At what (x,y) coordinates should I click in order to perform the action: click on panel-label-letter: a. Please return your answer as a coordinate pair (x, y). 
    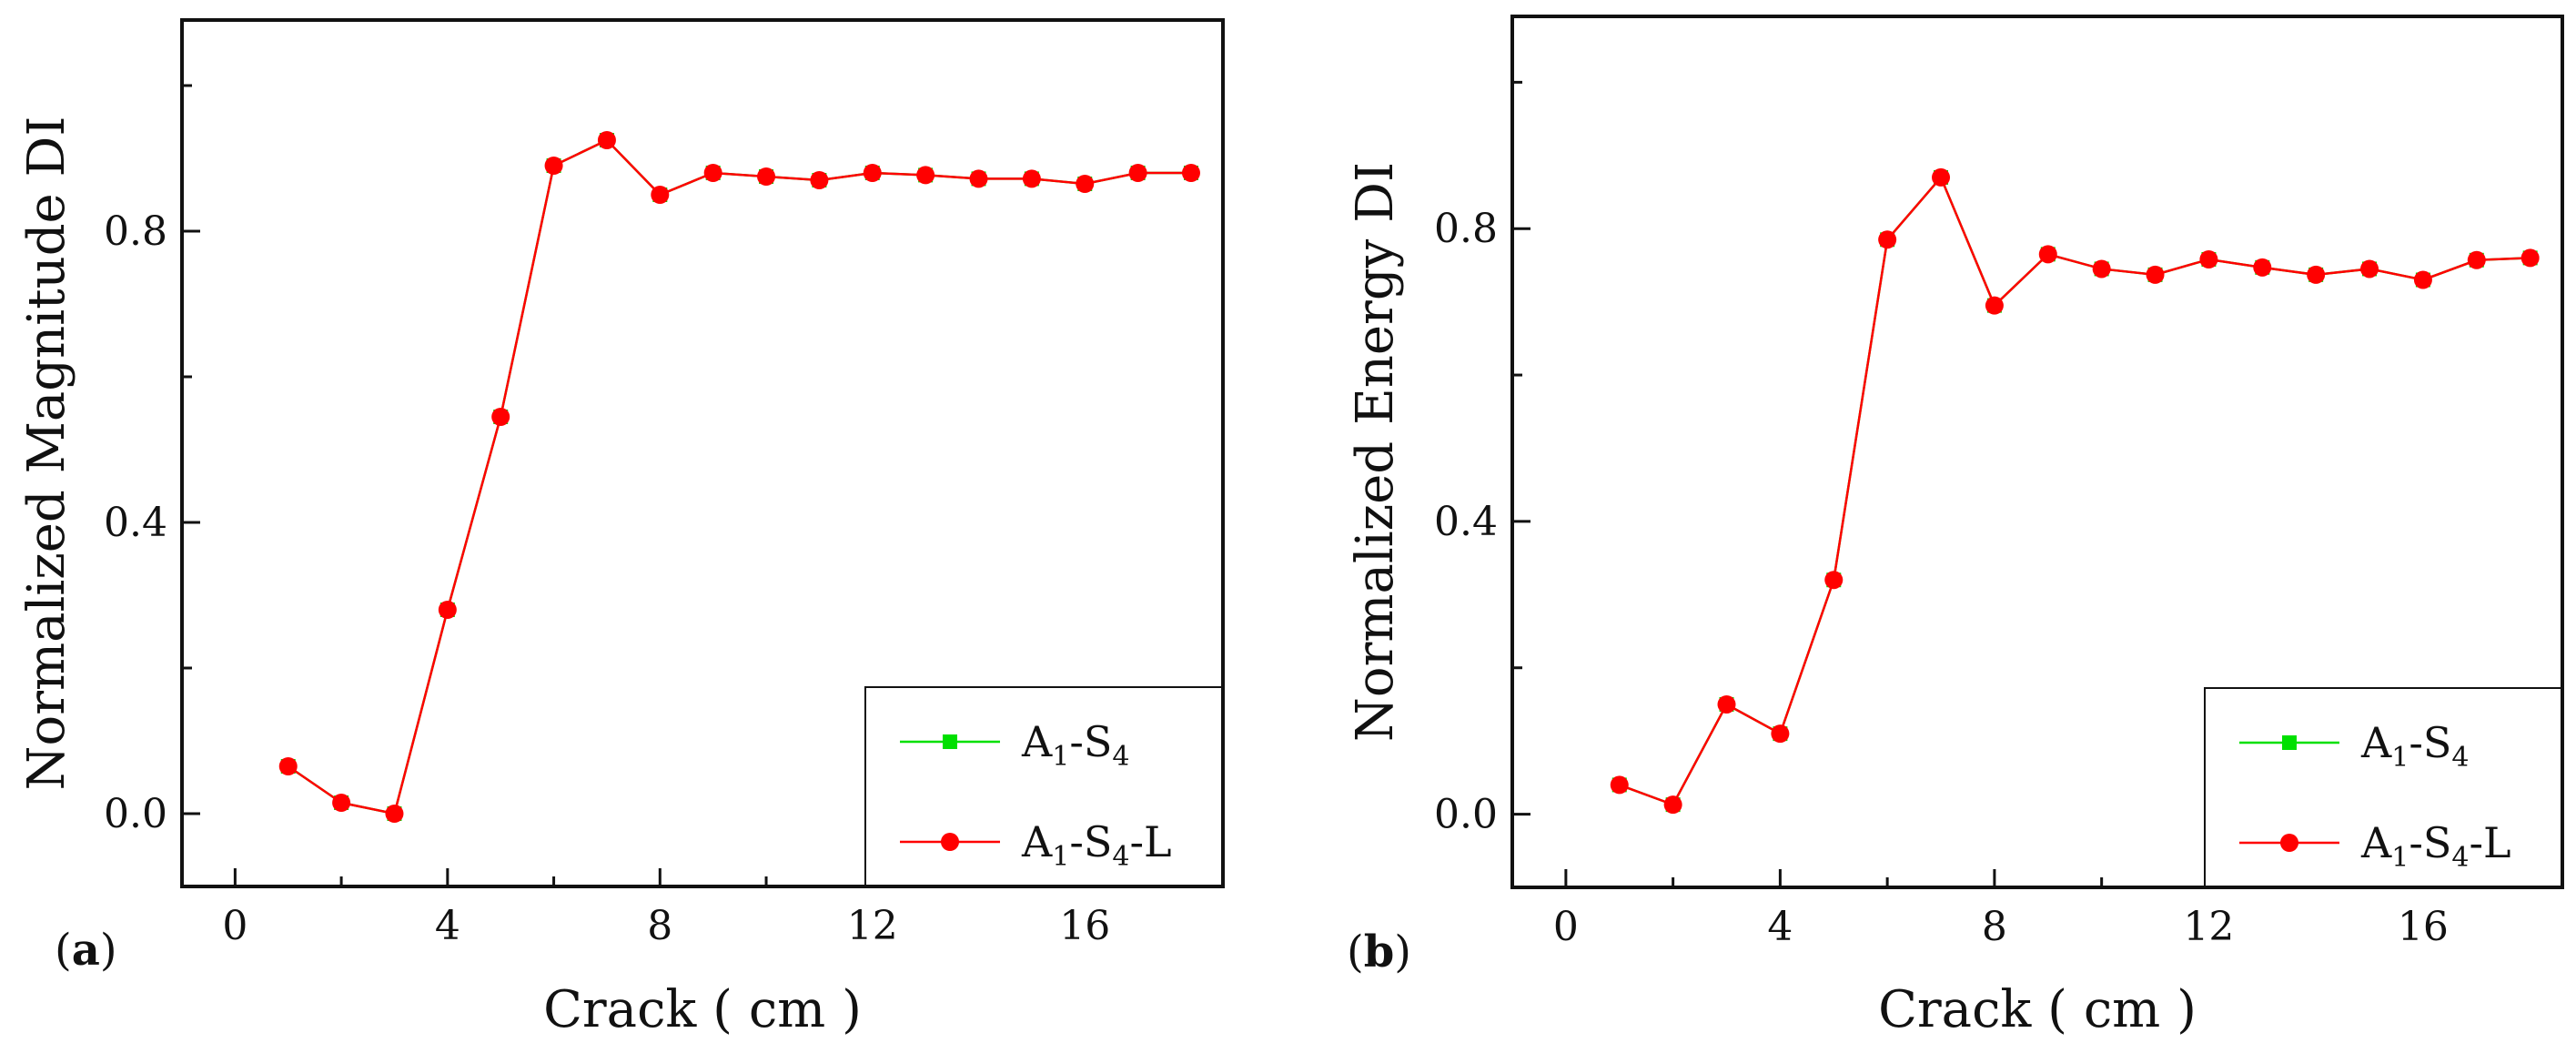
    Looking at the image, I should click on (86, 950).